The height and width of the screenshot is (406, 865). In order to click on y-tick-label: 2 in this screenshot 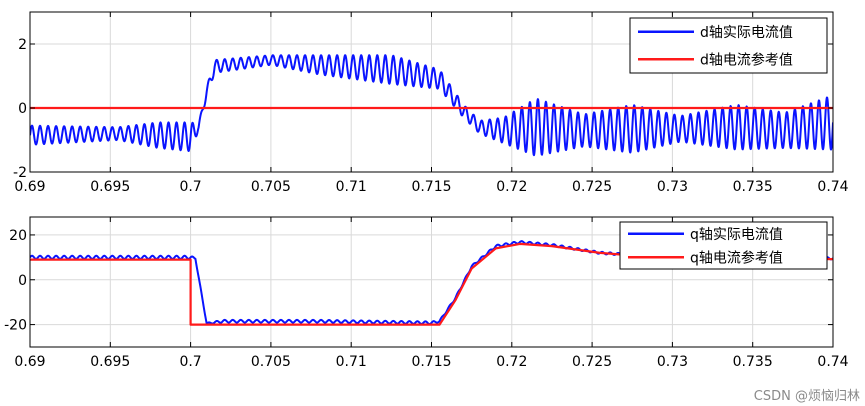, I will do `click(22, 45)`.